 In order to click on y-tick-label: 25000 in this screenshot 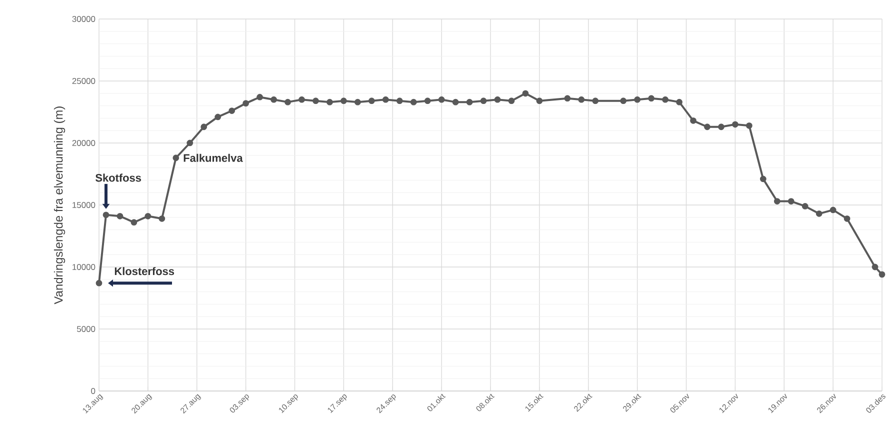, I will do `click(84, 81)`.